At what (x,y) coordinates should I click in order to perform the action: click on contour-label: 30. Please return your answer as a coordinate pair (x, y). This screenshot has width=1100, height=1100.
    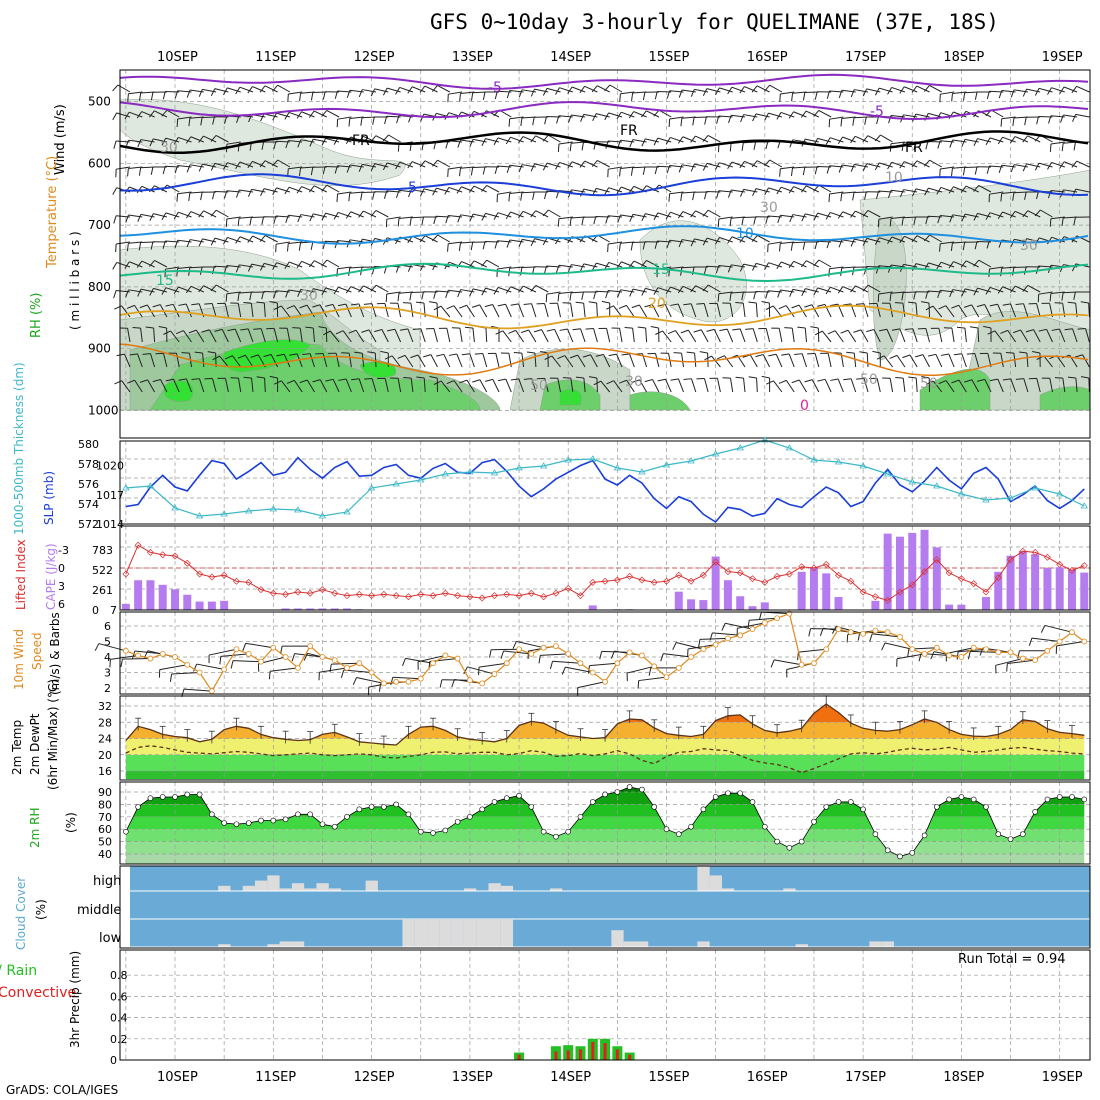
    Looking at the image, I should click on (169, 148).